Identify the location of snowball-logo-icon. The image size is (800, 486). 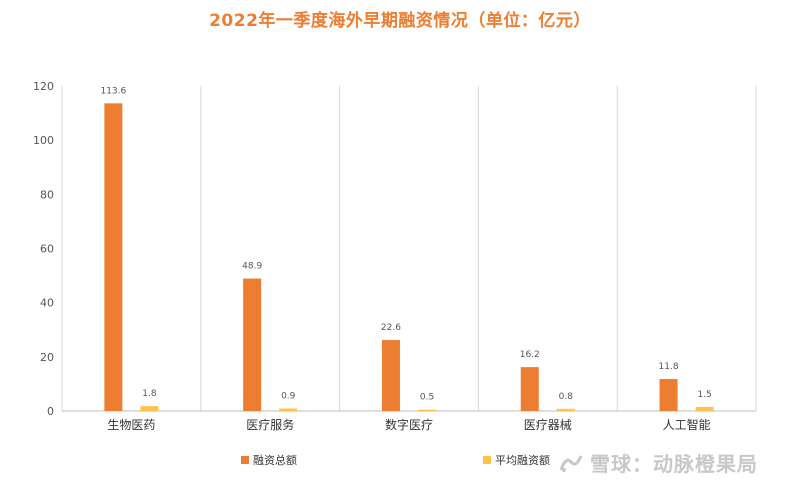
(571, 463).